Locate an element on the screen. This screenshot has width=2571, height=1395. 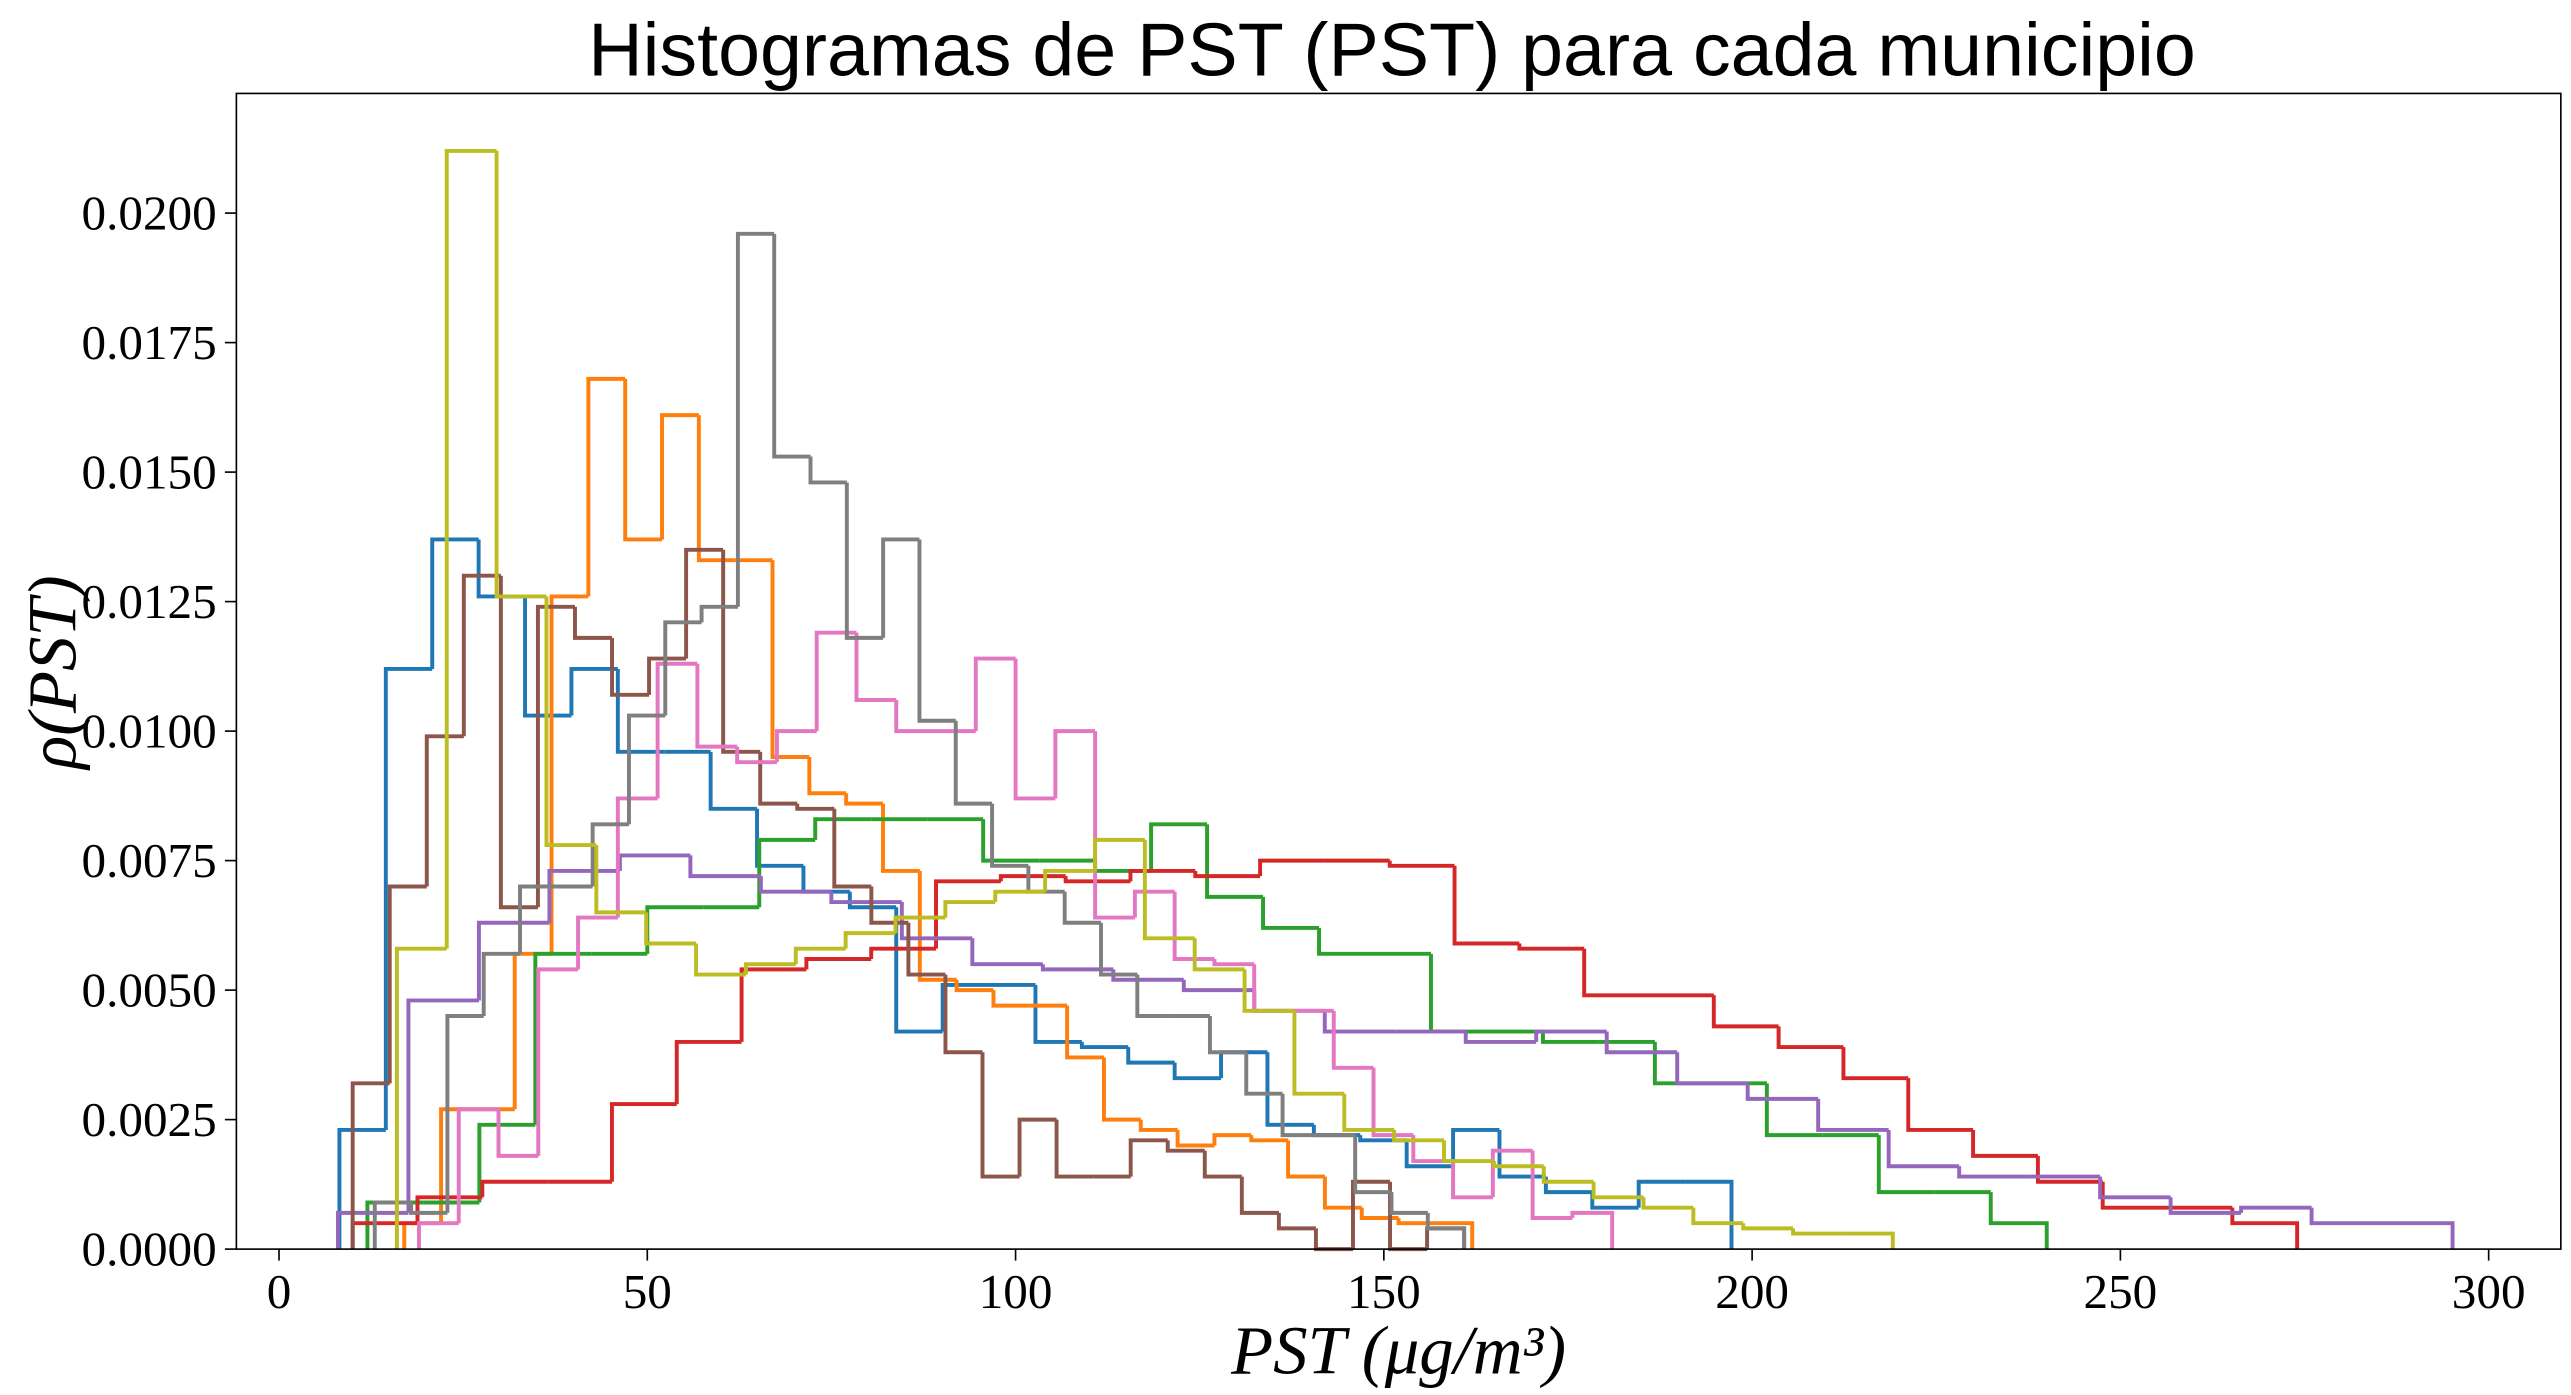
x-tick-label: 0 is located at coordinates (279, 1291).